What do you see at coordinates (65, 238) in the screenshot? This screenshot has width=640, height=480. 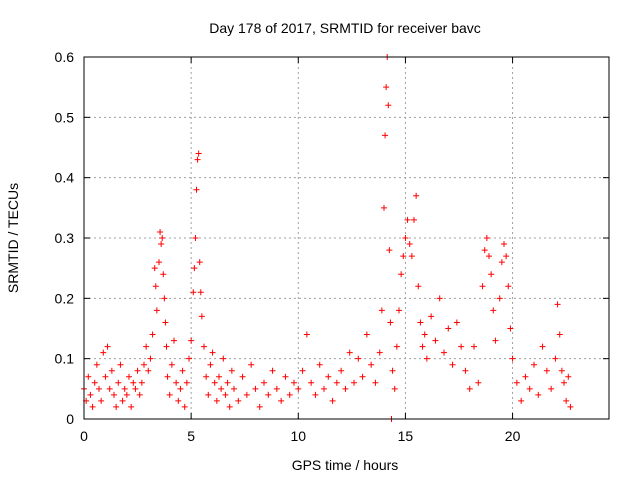 I see `y-tick-label: 0.3` at bounding box center [65, 238].